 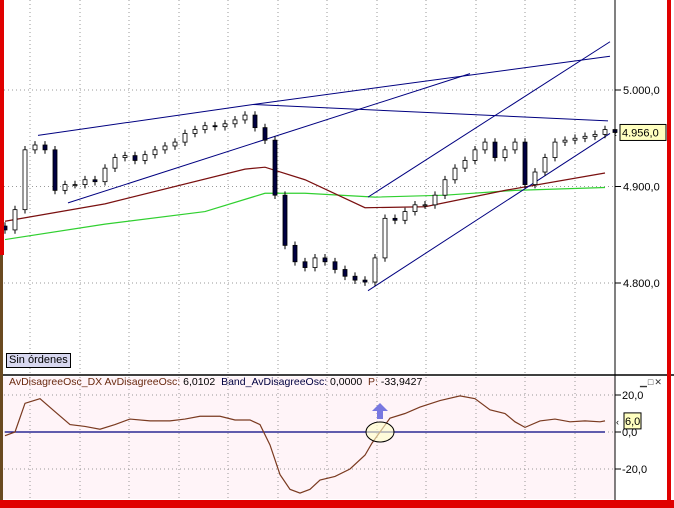 What do you see at coordinates (274, 382) in the screenshot?
I see `band-label: Band_AvDisagreeOsc:` at bounding box center [274, 382].